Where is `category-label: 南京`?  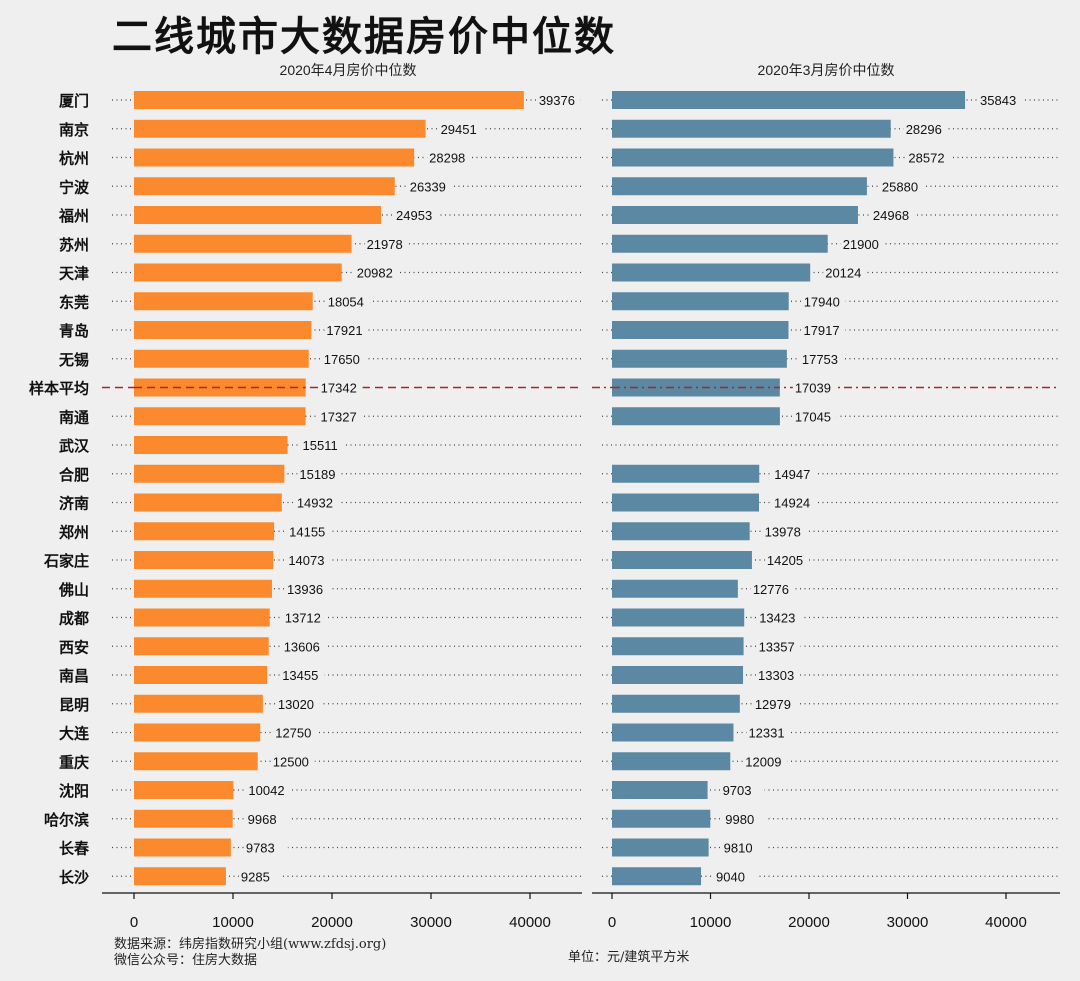 category-label: 南京 is located at coordinates (74, 130).